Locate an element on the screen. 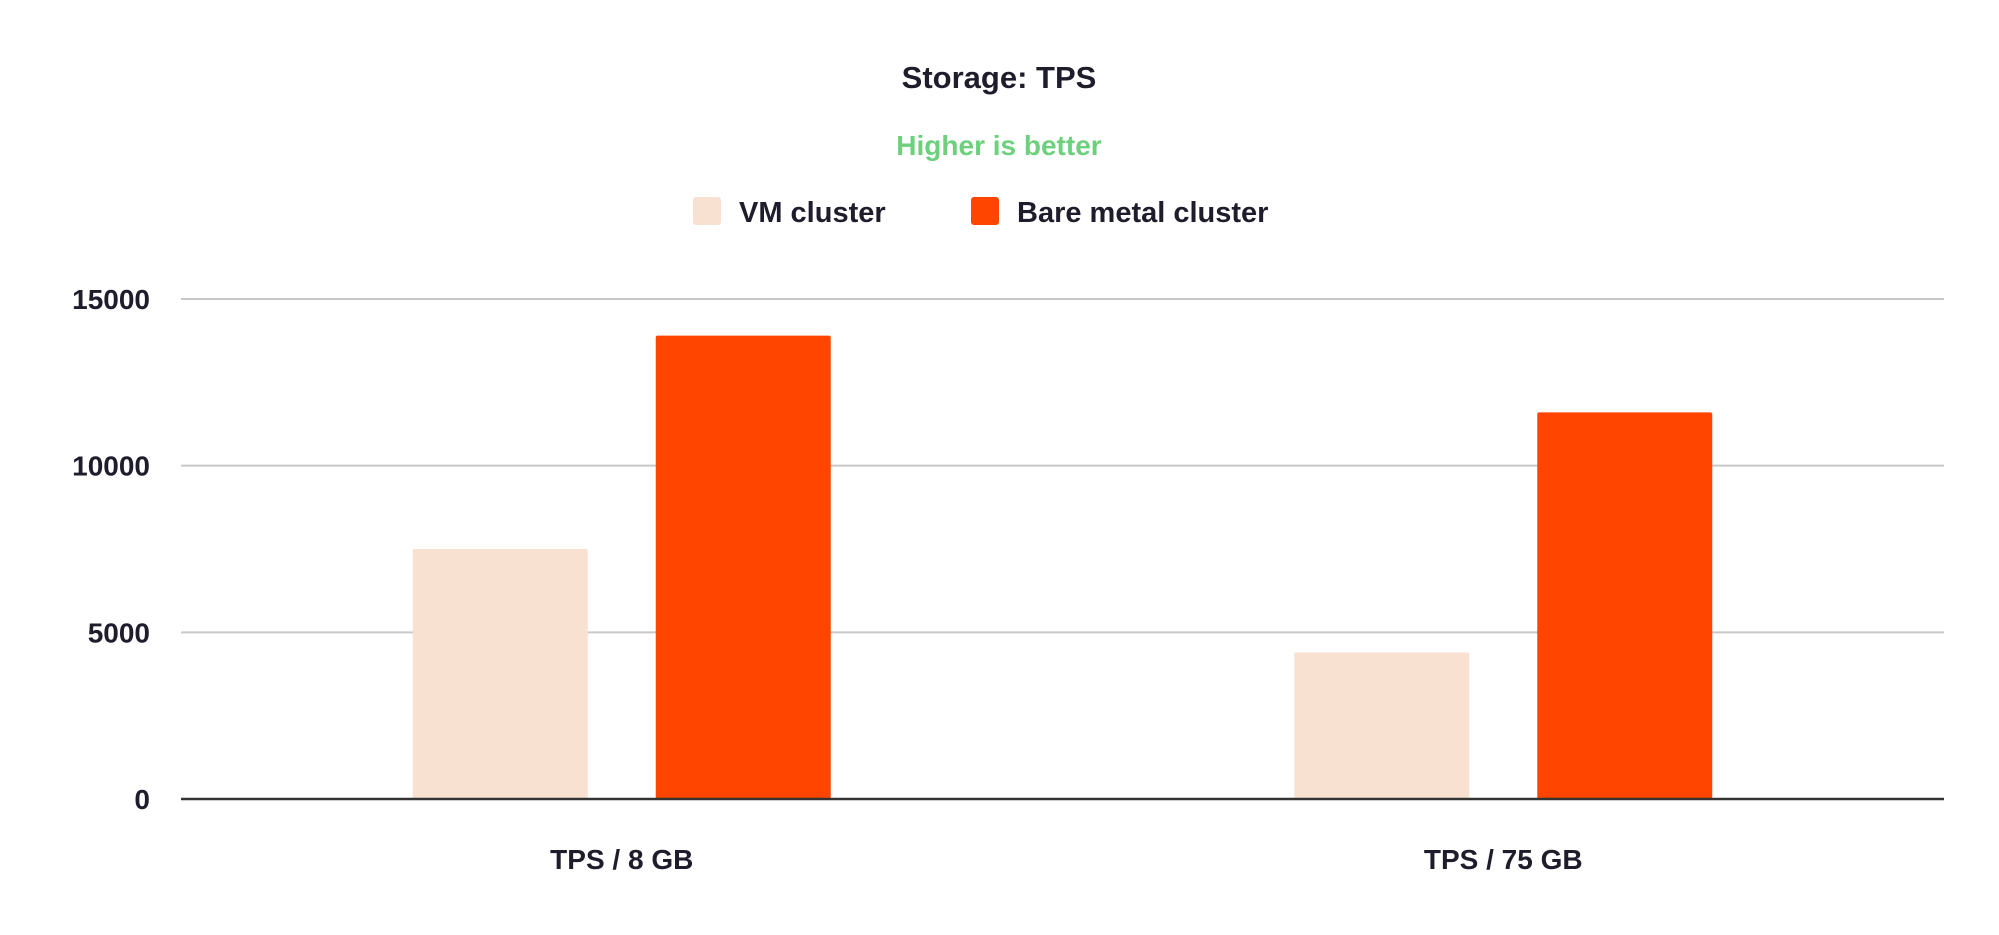 The image size is (1999, 935). x-category-label: TPS / 8 GB is located at coordinates (621, 859).